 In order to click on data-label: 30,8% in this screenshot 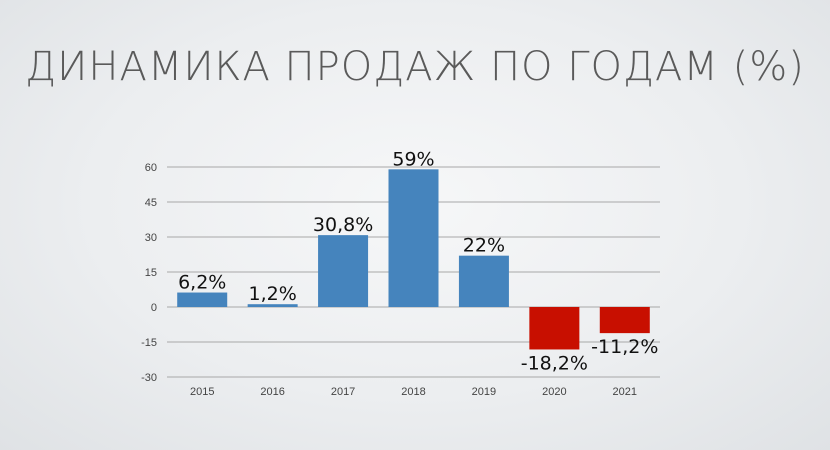, I will do `click(343, 225)`.